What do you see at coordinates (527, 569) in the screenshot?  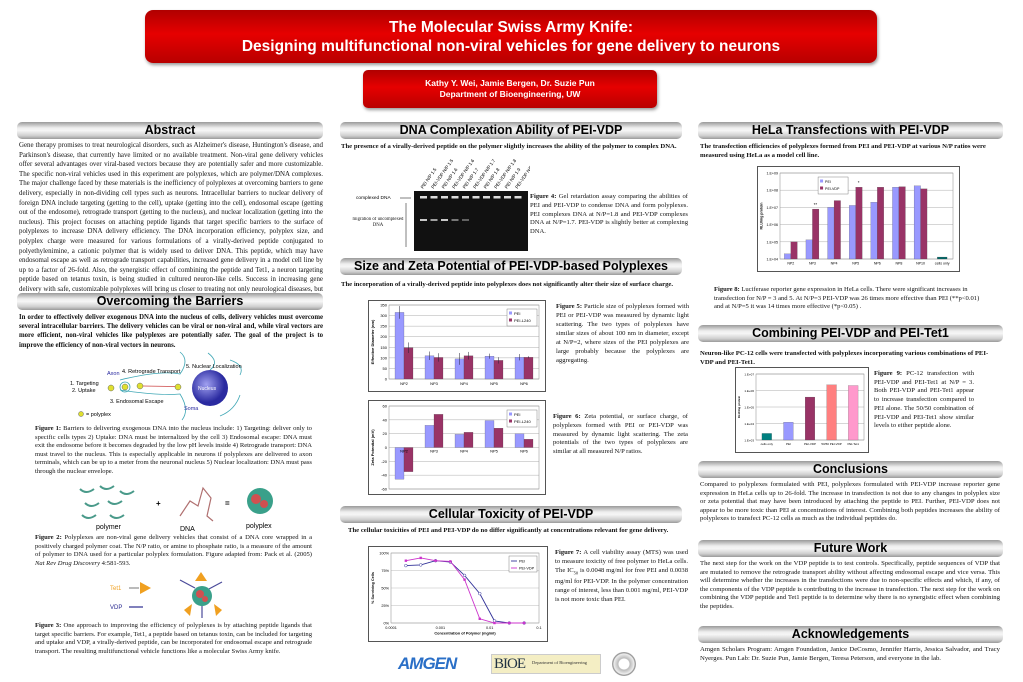 I see `legend-label: PEI-VDP` at bounding box center [527, 569].